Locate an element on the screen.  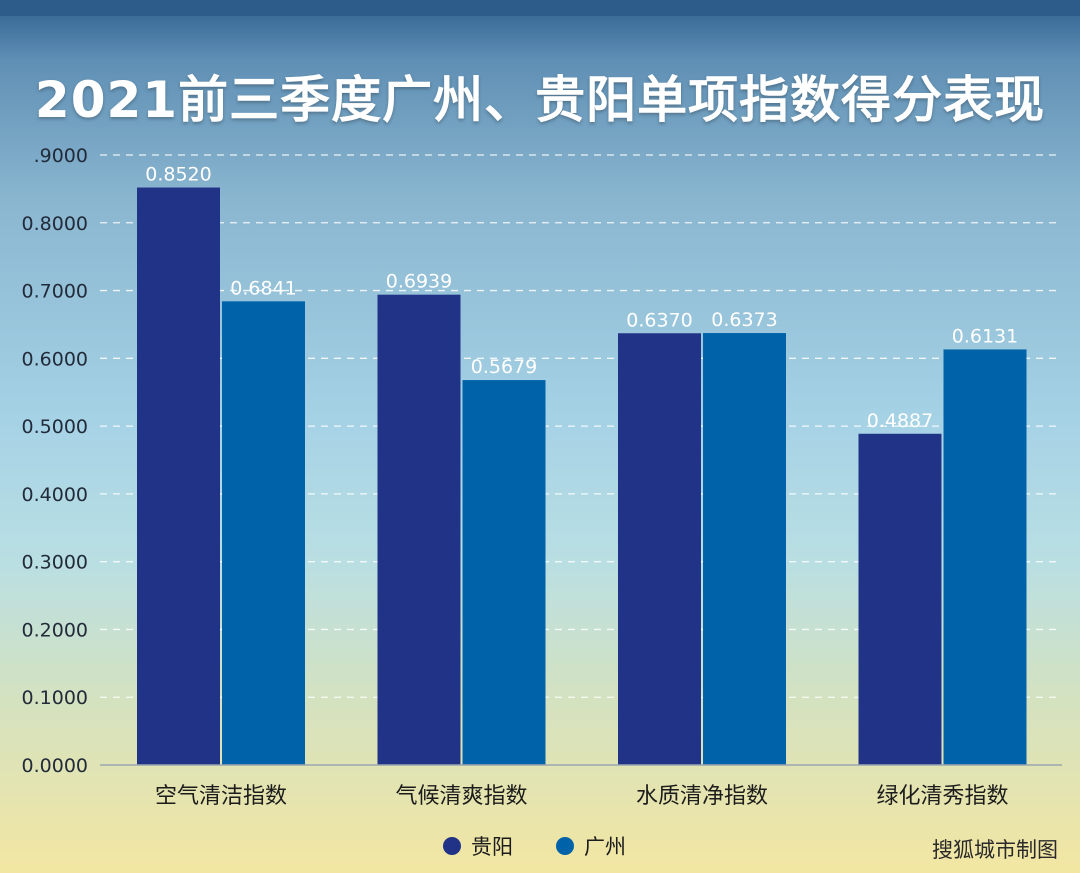
chart-title: 2021前三季度广州、贵阳单项指数得分表现 is located at coordinates (540, 100).